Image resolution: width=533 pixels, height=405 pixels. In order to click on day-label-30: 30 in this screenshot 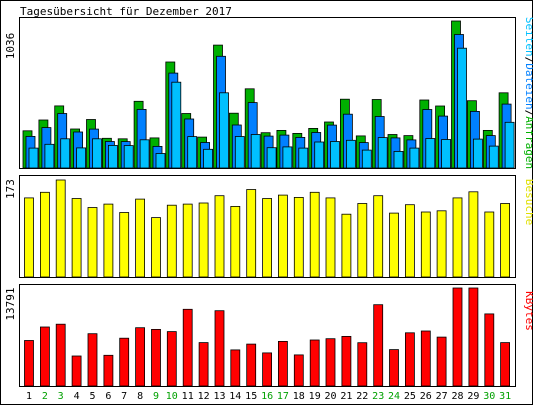, I will do `click(489, 396)`.